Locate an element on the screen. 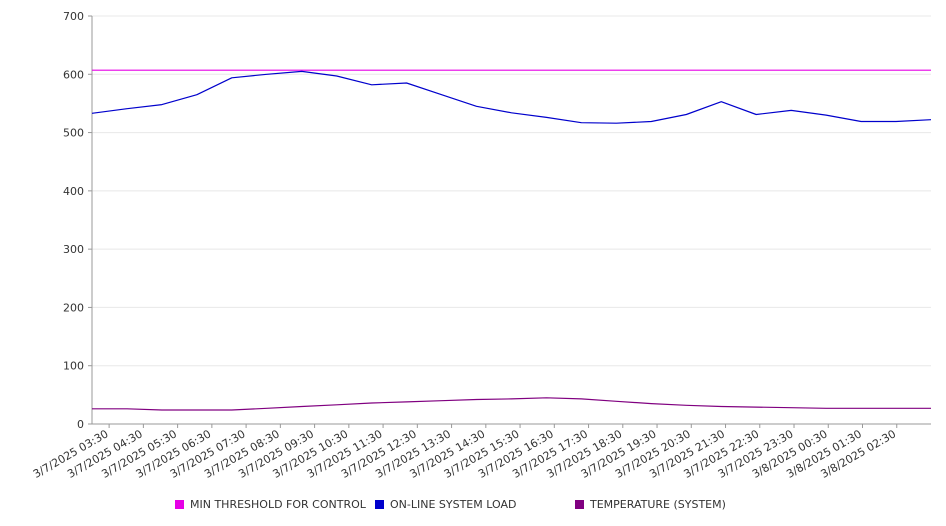 The image size is (946, 526). legend-item-system-load: ON-LINE SYSTEM LOAD is located at coordinates (445, 504).